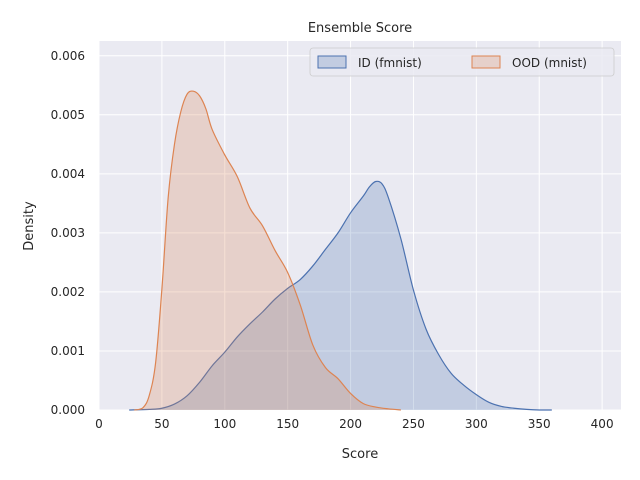 The width and height of the screenshot is (640, 480). I want to click on y-tick-label: 0.003, so click(68, 233).